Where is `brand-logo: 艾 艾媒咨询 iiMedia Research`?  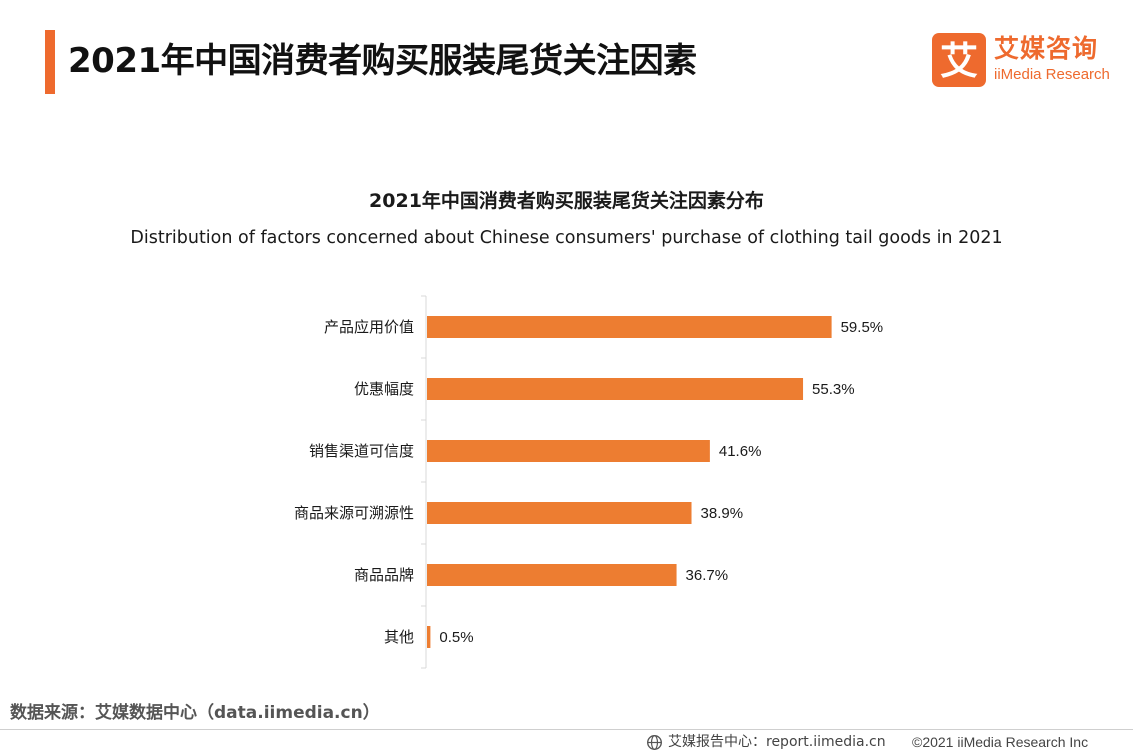
brand-logo: 艾 艾媒咨询 iiMedia Research is located at coordinates (1023, 60).